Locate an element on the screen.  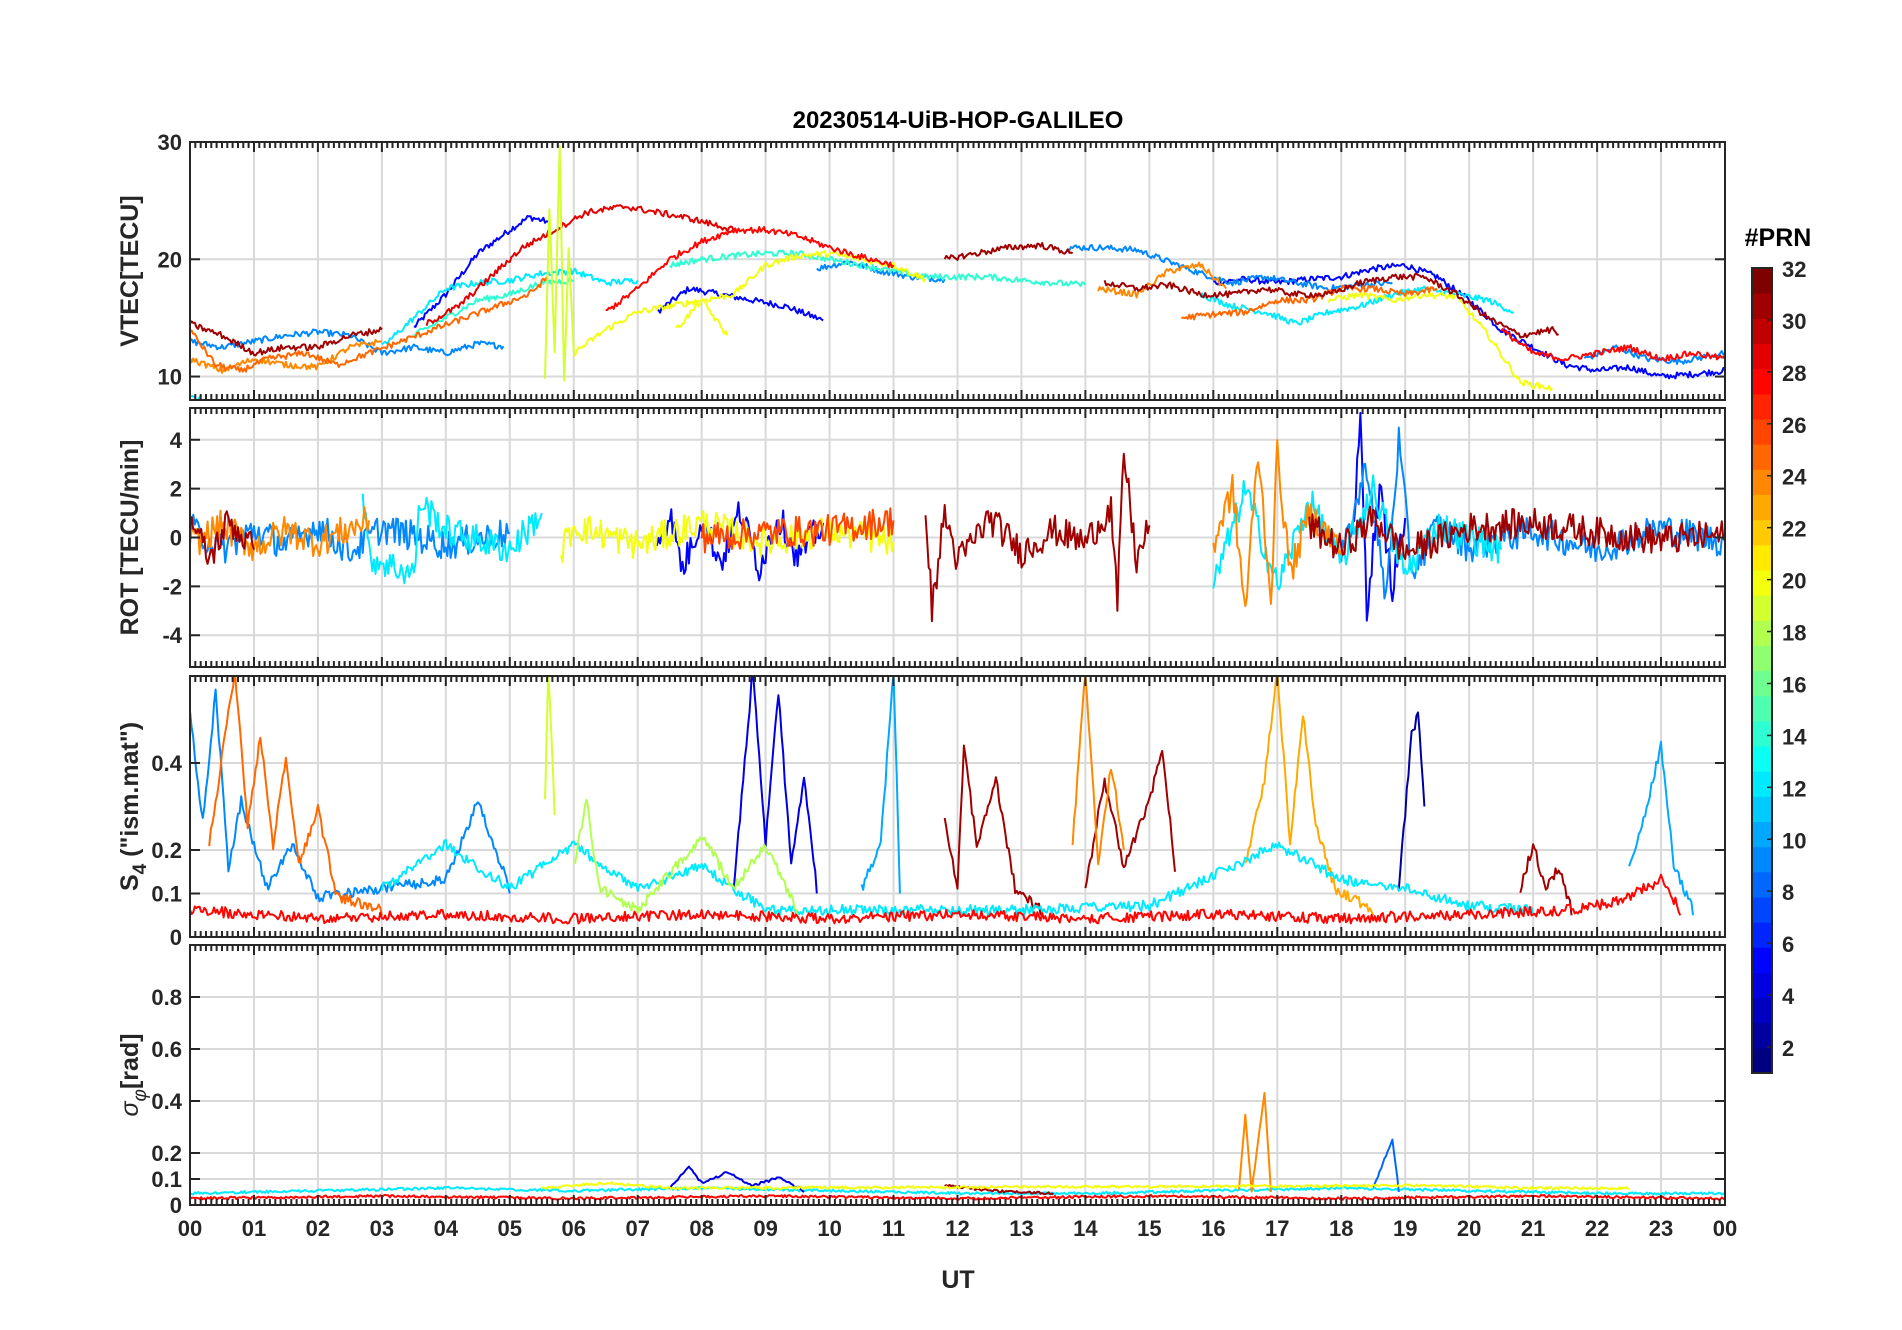
x-tick-label: 21 is located at coordinates (1533, 1228).